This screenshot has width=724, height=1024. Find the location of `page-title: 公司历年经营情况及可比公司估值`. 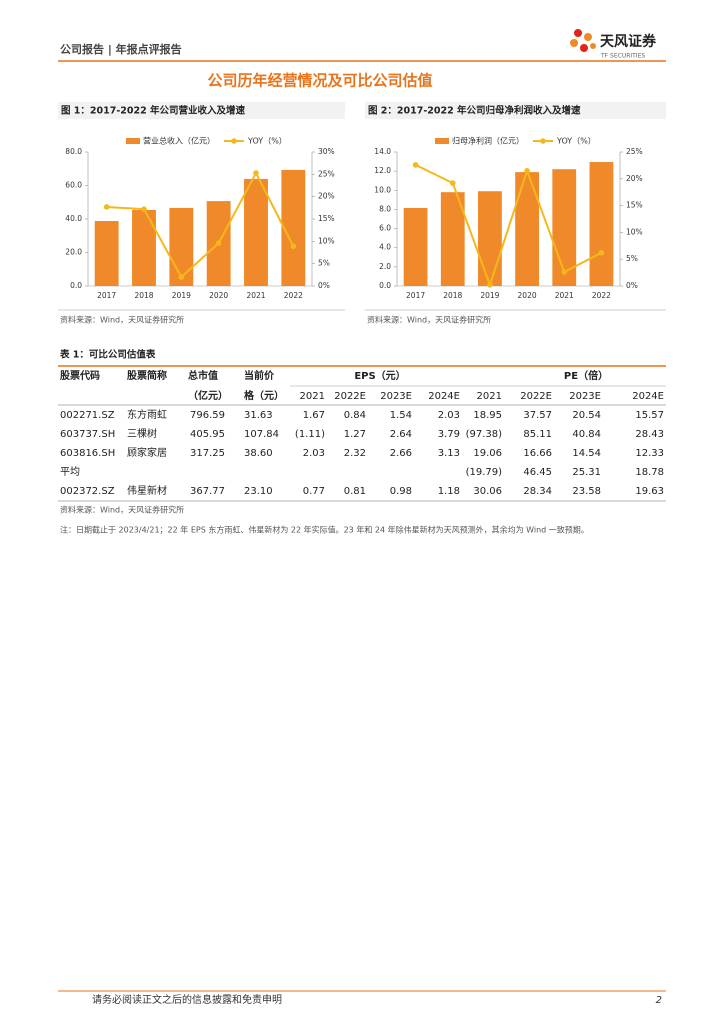

page-title: 公司历年经营情况及可比公司估值 is located at coordinates (319, 81).